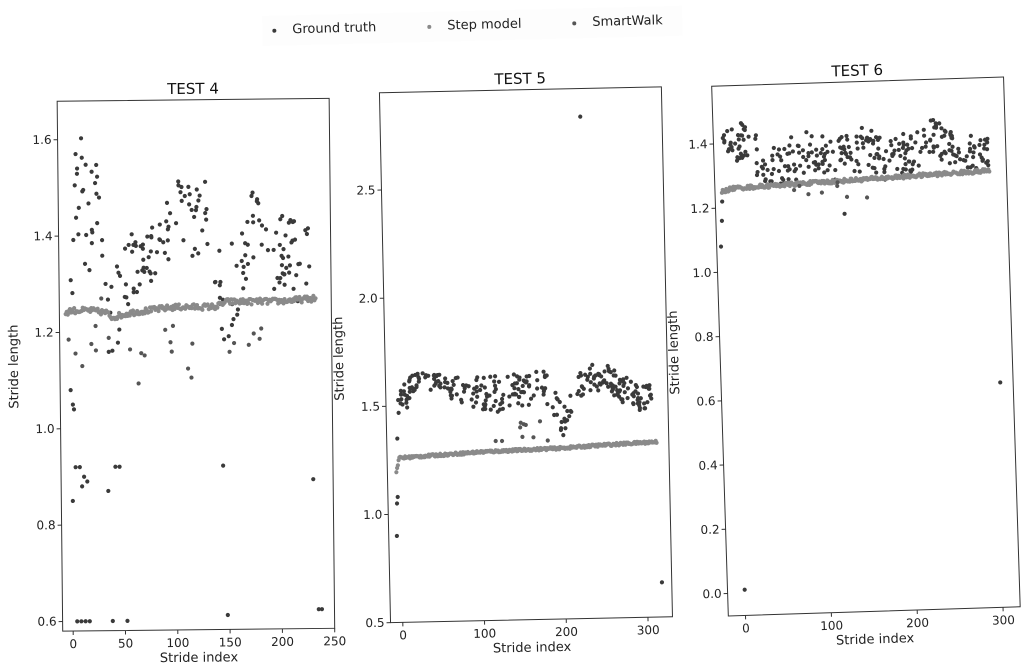  I want to click on legend-entry-ground-truth: Ground truth, so click(324, 29).